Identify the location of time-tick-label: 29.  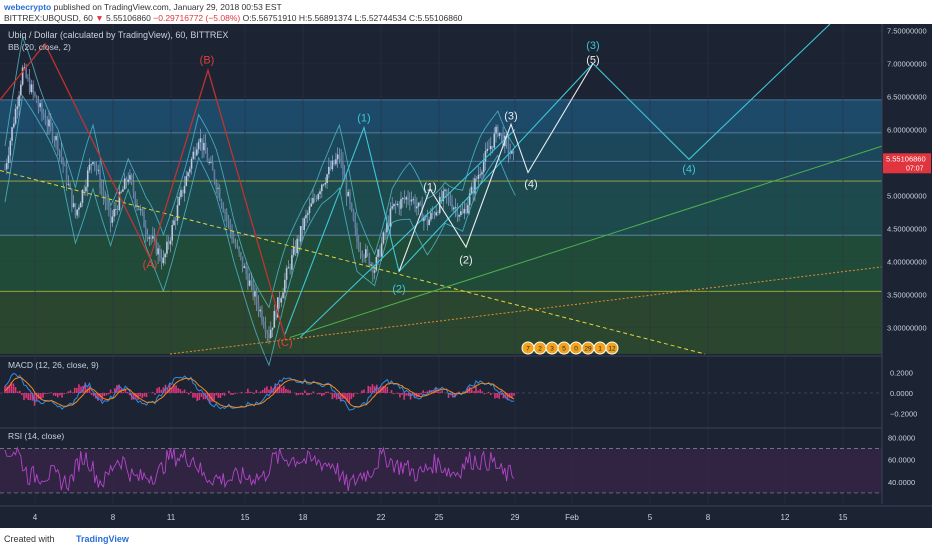
(515, 517).